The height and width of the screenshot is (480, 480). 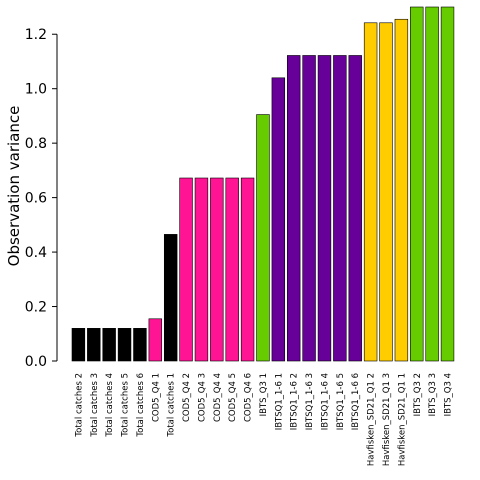 What do you see at coordinates (187, 397) in the screenshot?
I see `x-tick-label: COD5_Q4 2` at bounding box center [187, 397].